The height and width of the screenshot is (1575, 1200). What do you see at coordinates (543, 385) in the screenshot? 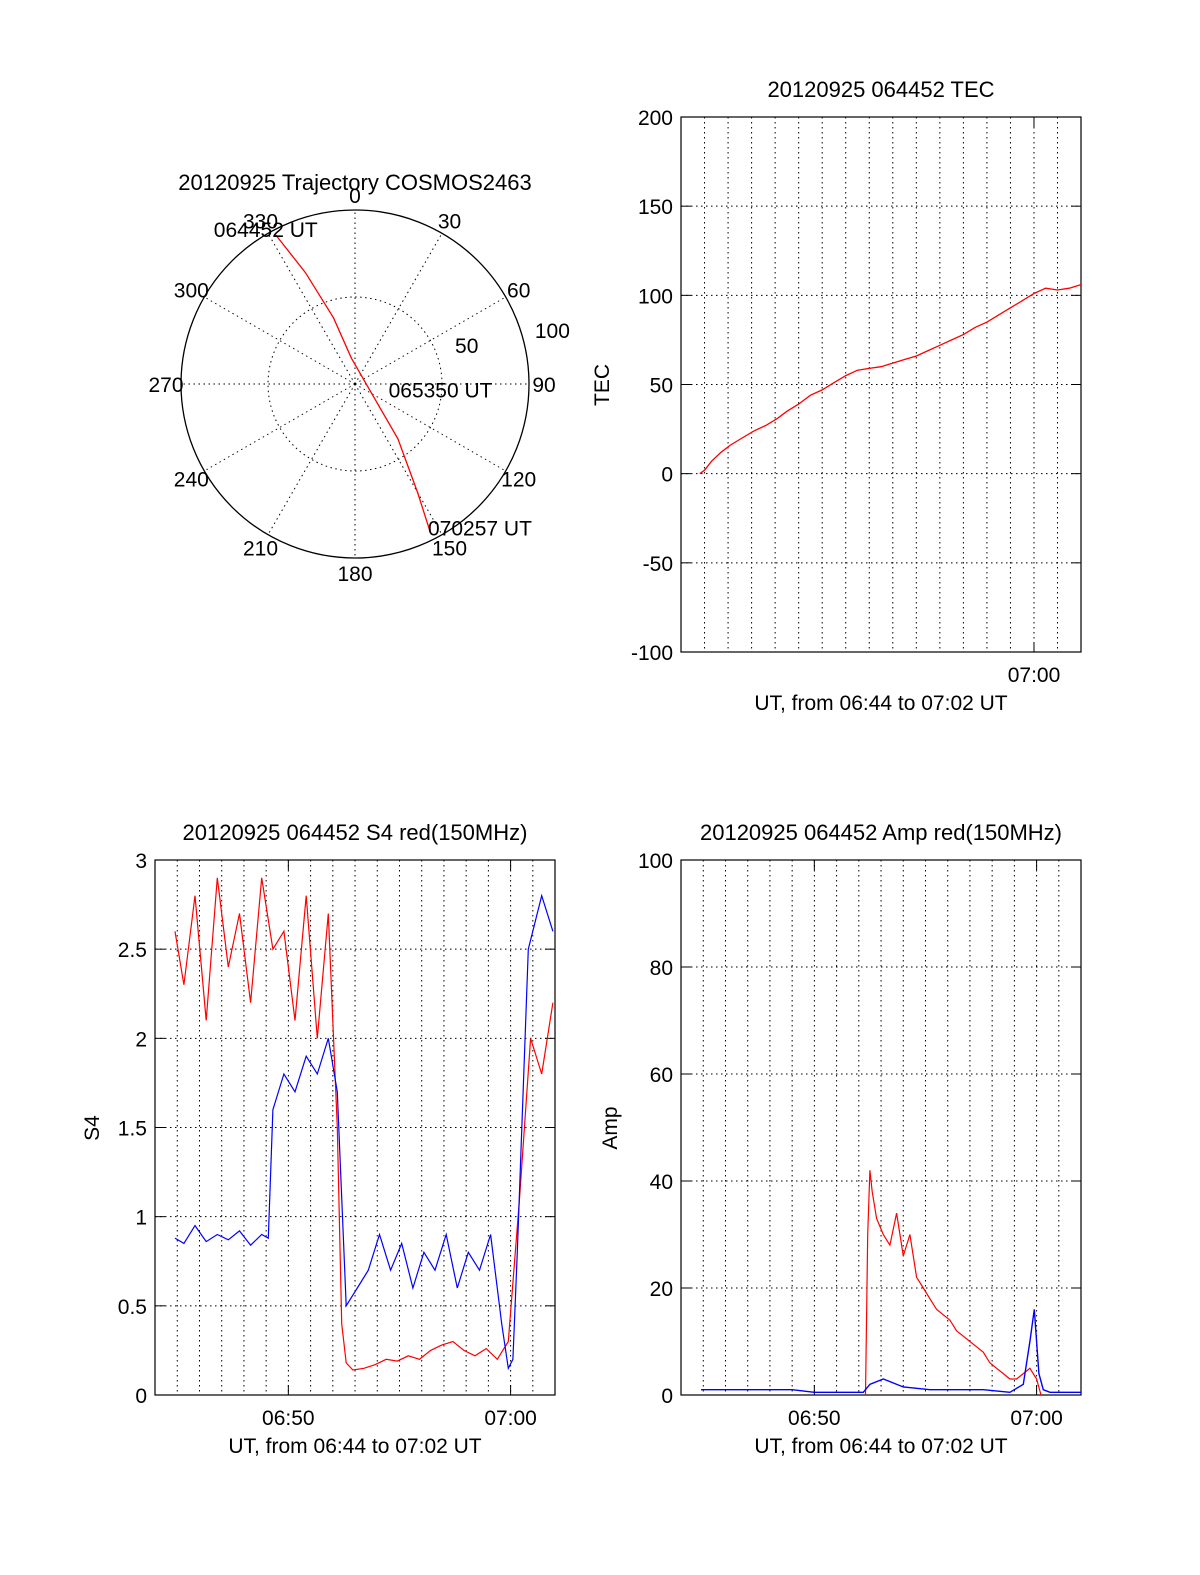
I see `angle-tick-label: 90` at bounding box center [543, 385].